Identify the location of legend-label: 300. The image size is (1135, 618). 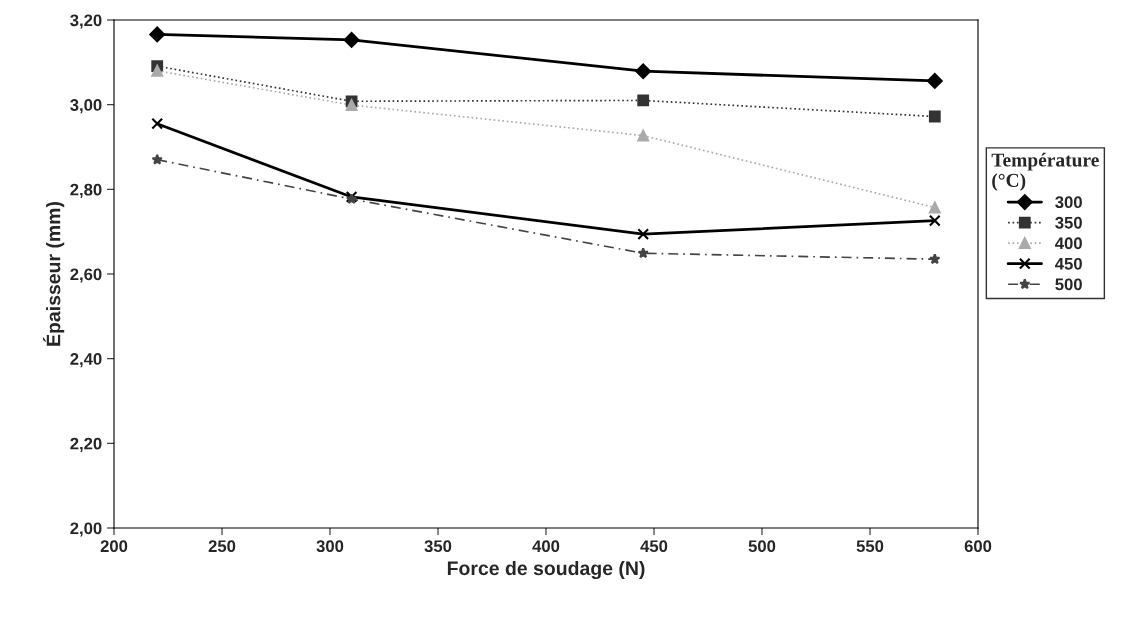
(1068, 202).